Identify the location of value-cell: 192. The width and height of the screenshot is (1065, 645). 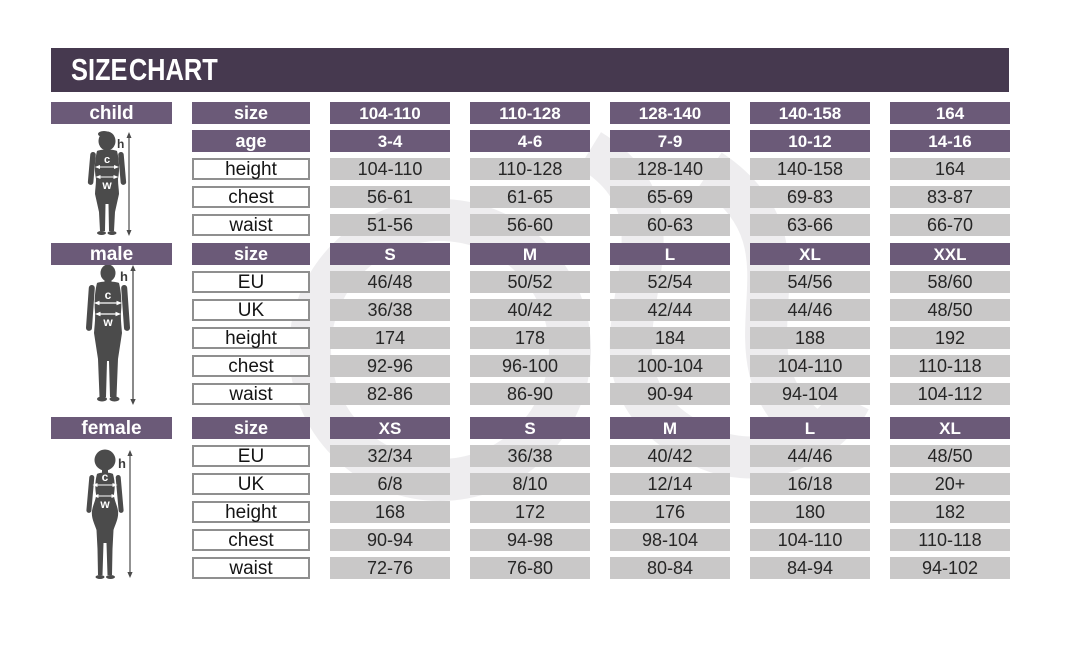
(950, 338).